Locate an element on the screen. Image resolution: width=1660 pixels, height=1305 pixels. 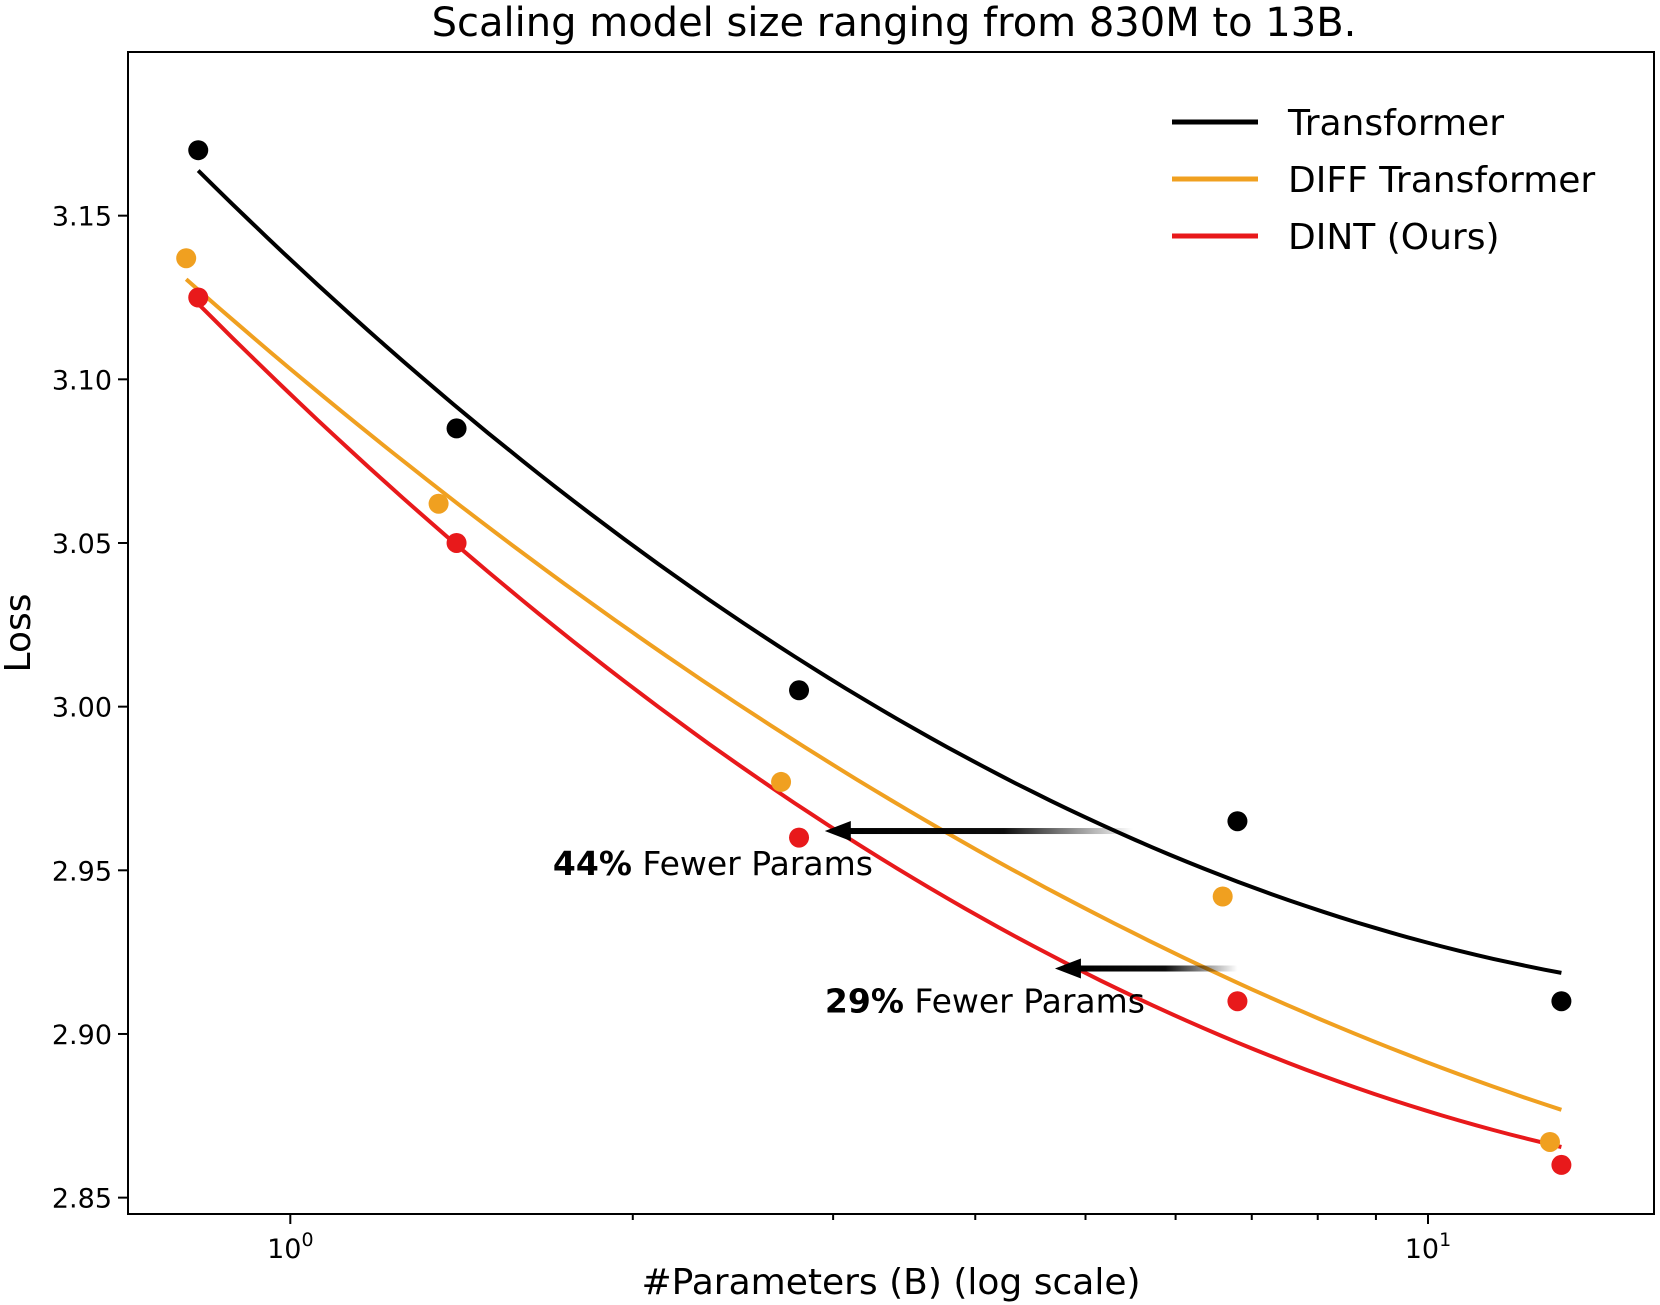
y-axis-ticks: 2.85 2.90 2.95 3.00 3.05 3.10 3.15 is located at coordinates (90, 708).